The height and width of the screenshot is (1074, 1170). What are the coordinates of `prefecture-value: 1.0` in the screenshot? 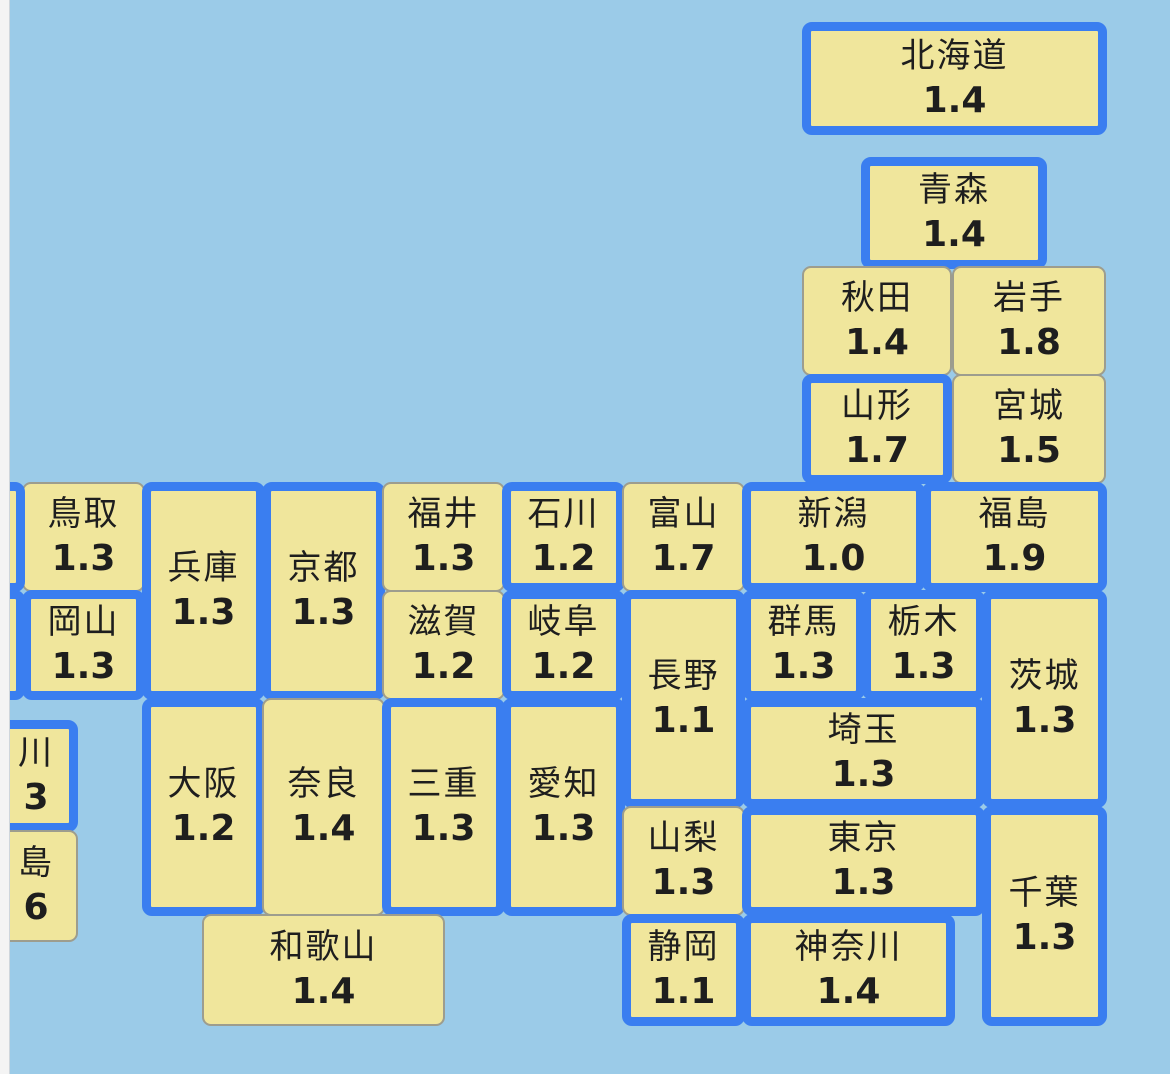 It's located at (833, 558).